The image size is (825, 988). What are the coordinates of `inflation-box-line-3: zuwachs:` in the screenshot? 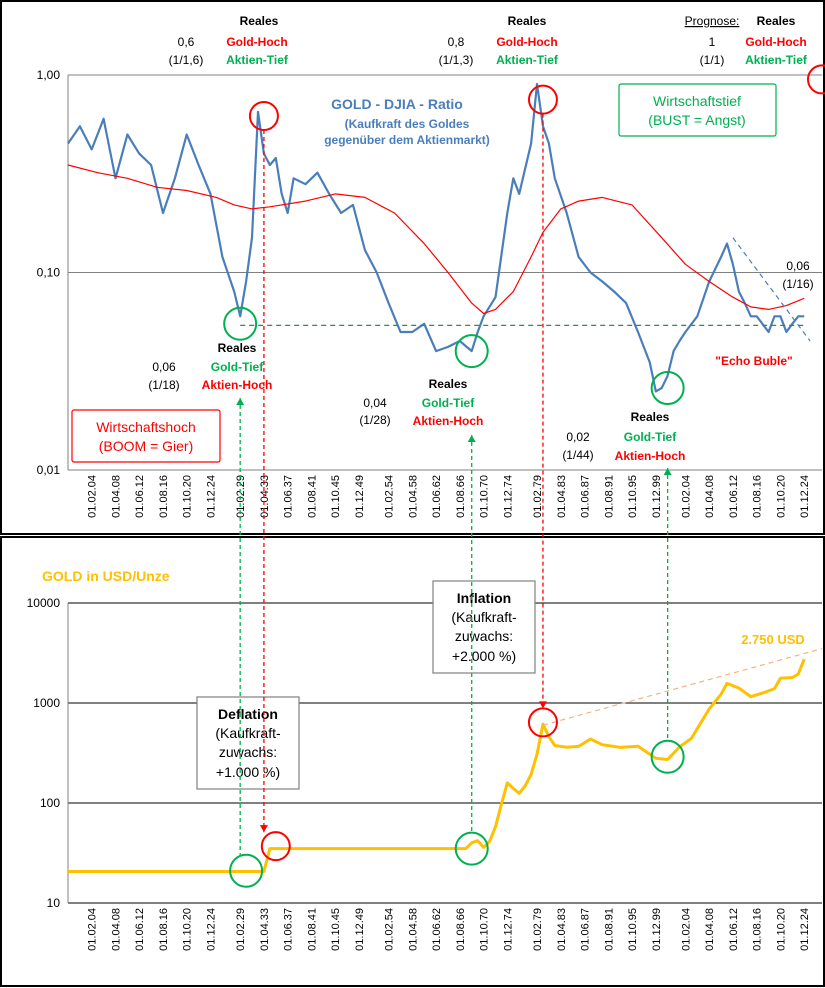 It's located at (484, 636).